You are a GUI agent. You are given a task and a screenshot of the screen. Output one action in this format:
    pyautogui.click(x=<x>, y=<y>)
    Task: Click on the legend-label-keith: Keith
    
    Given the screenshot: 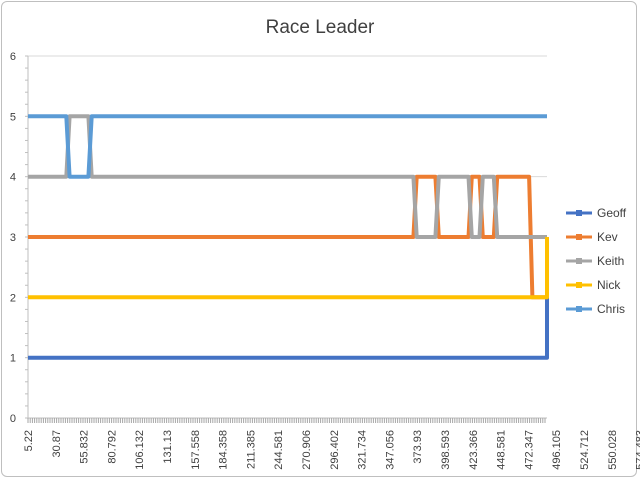 What is the action you would take?
    pyautogui.click(x=610, y=261)
    